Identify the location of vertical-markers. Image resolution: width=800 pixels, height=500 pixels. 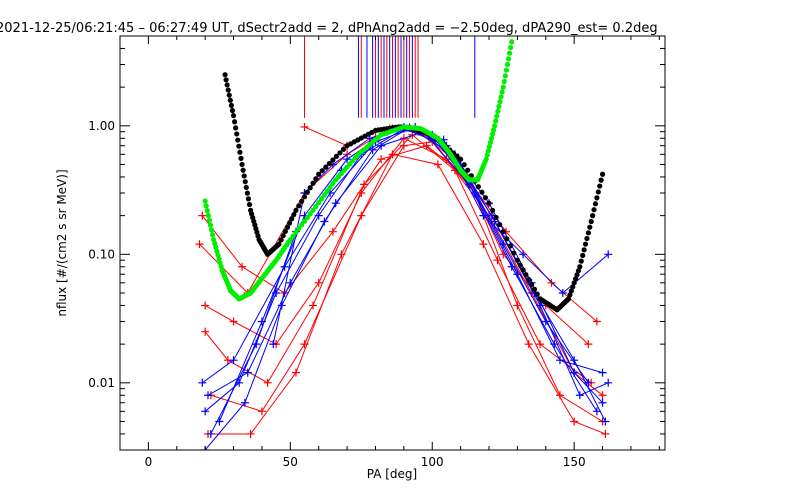
(390, 77).